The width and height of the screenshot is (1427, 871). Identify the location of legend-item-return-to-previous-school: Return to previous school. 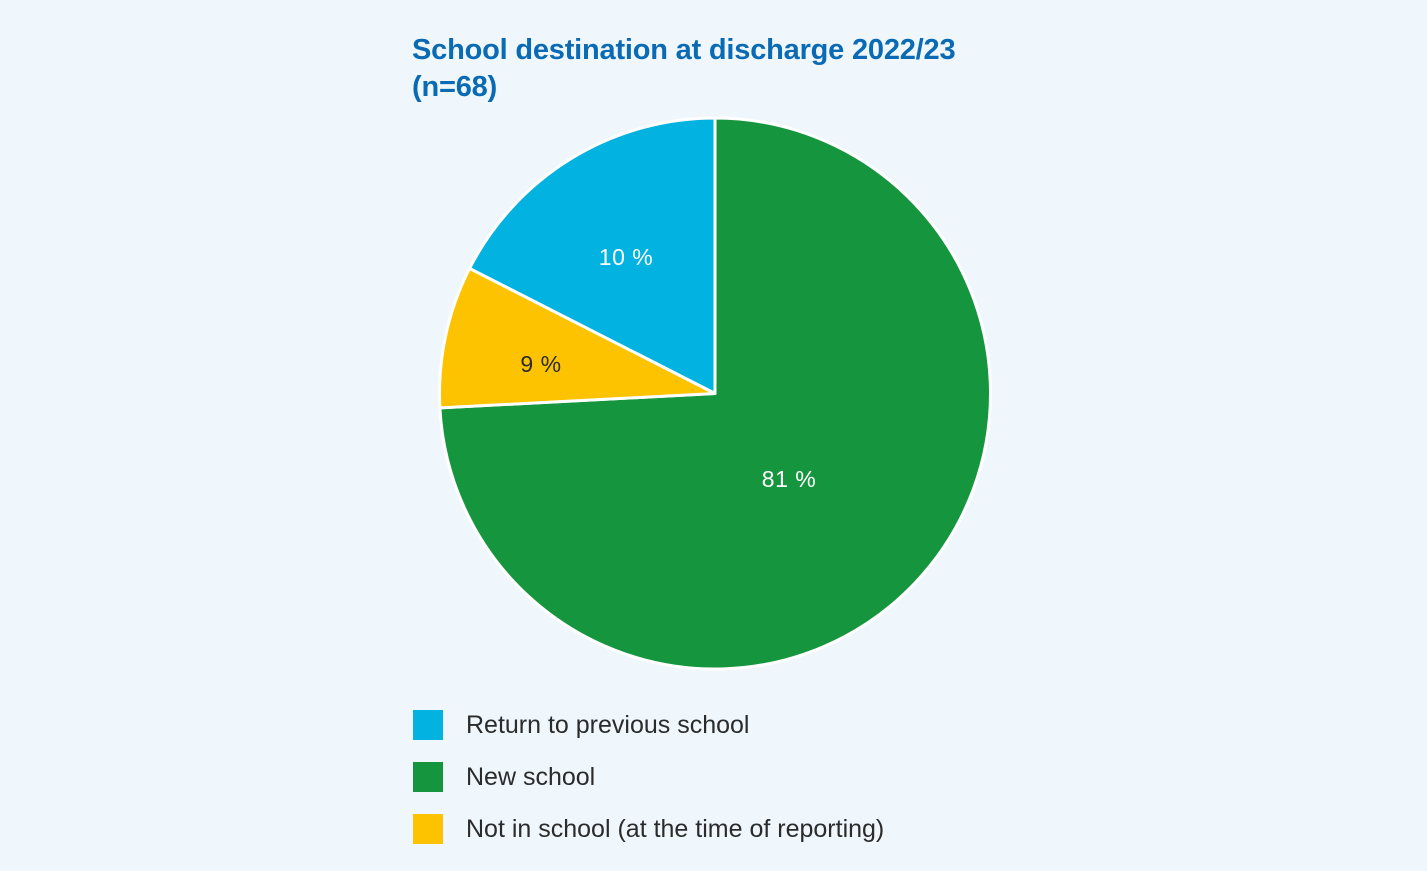
(648, 732).